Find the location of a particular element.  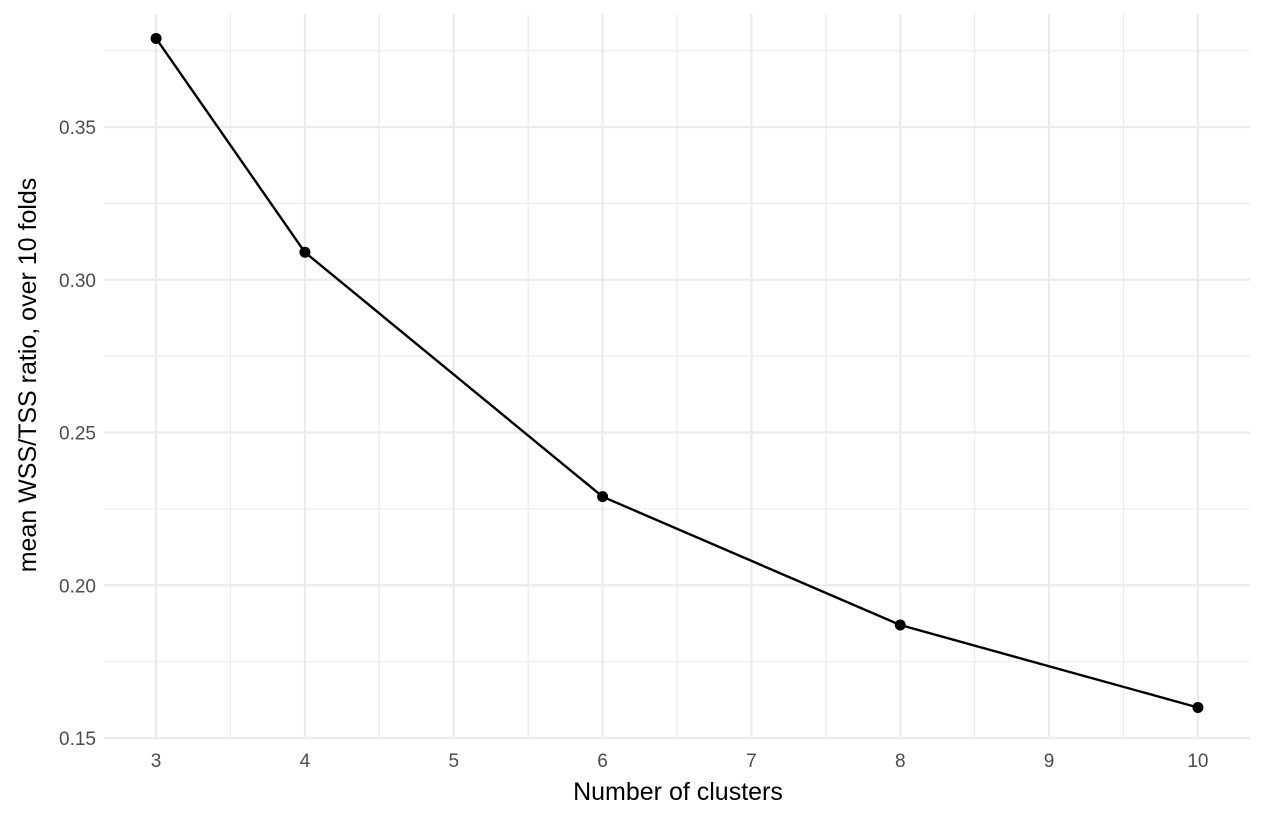

y-tick-label: 0.35 is located at coordinates (77, 128).